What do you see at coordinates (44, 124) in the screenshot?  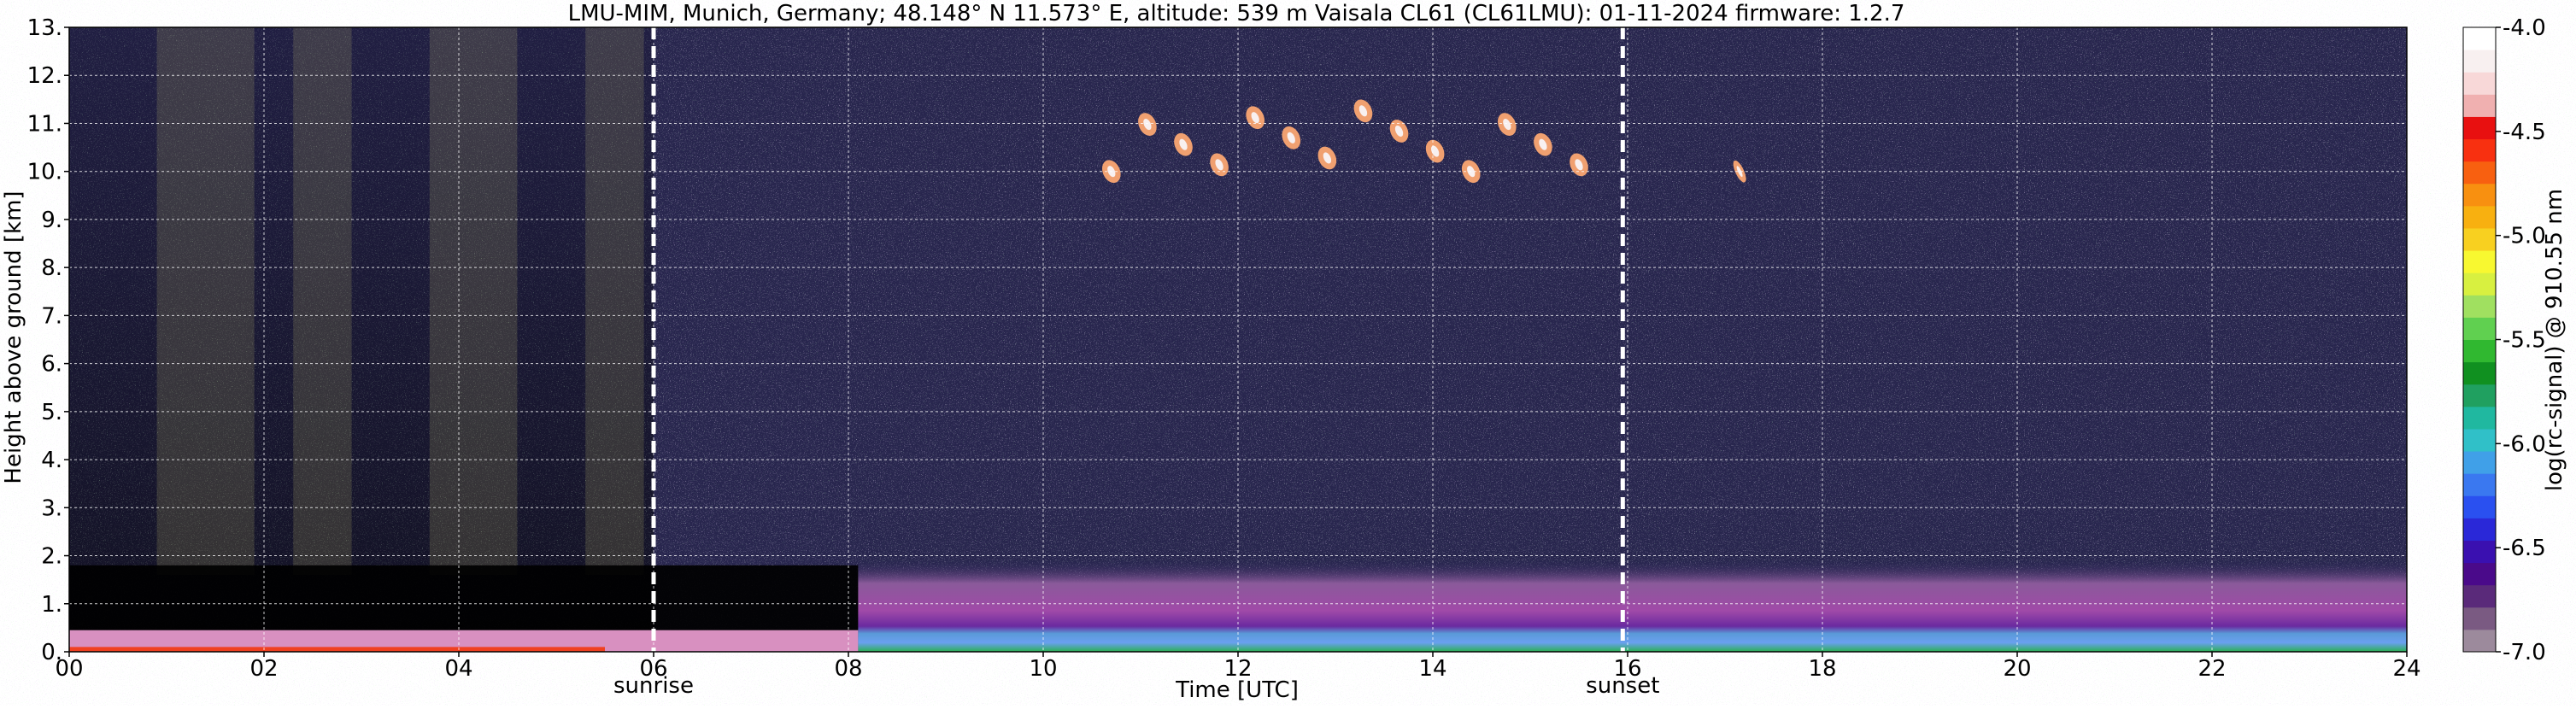 I see `y-tick-label: 11.` at bounding box center [44, 124].